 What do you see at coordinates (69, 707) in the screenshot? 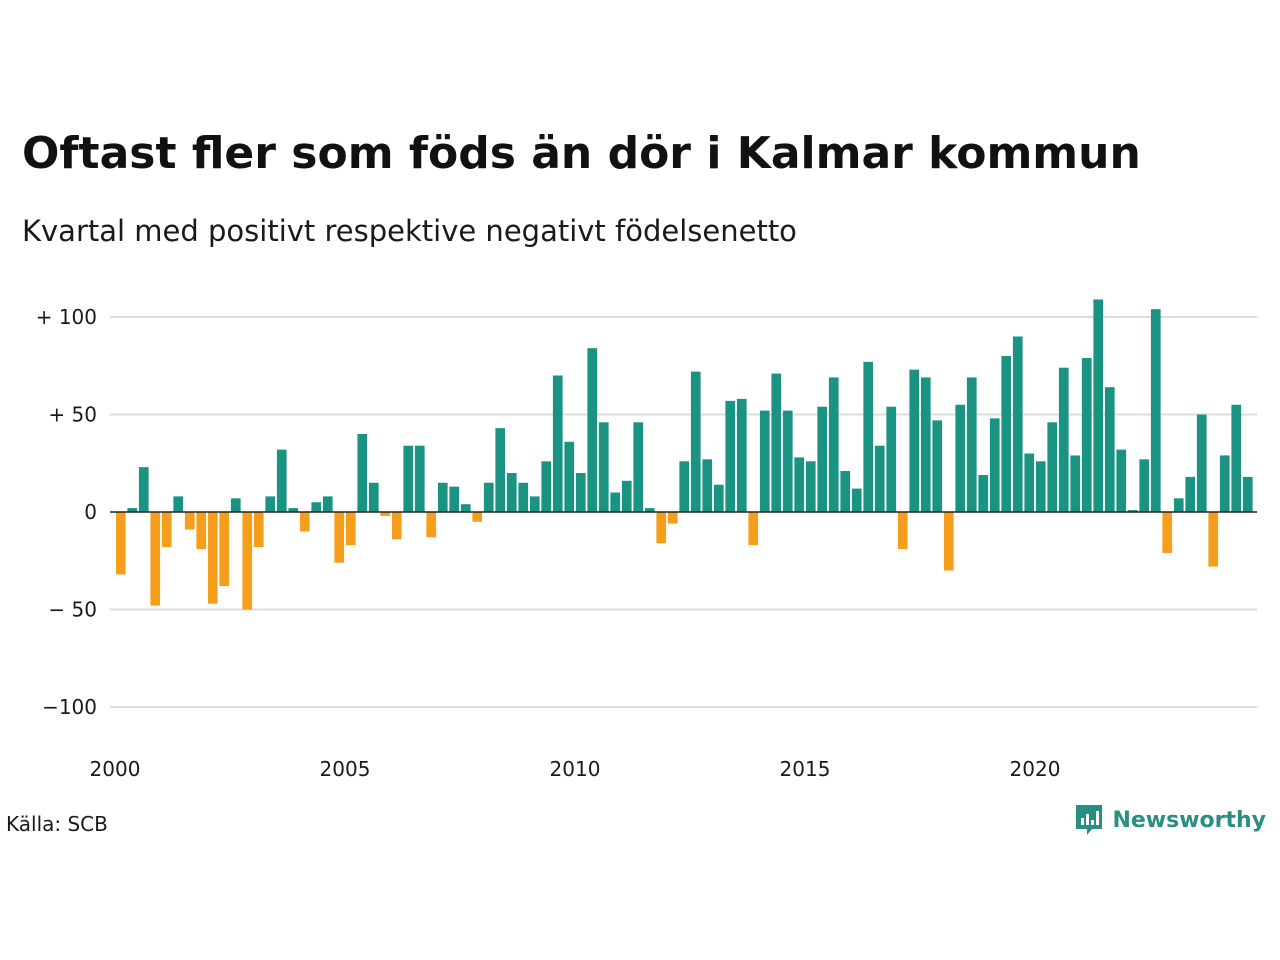
I see `y-tick-label: −100` at bounding box center [69, 707].